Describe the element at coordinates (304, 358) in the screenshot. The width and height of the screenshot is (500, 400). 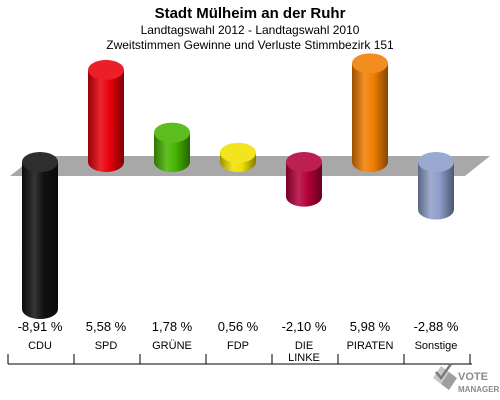
I see `category-label: LINKE` at that location.